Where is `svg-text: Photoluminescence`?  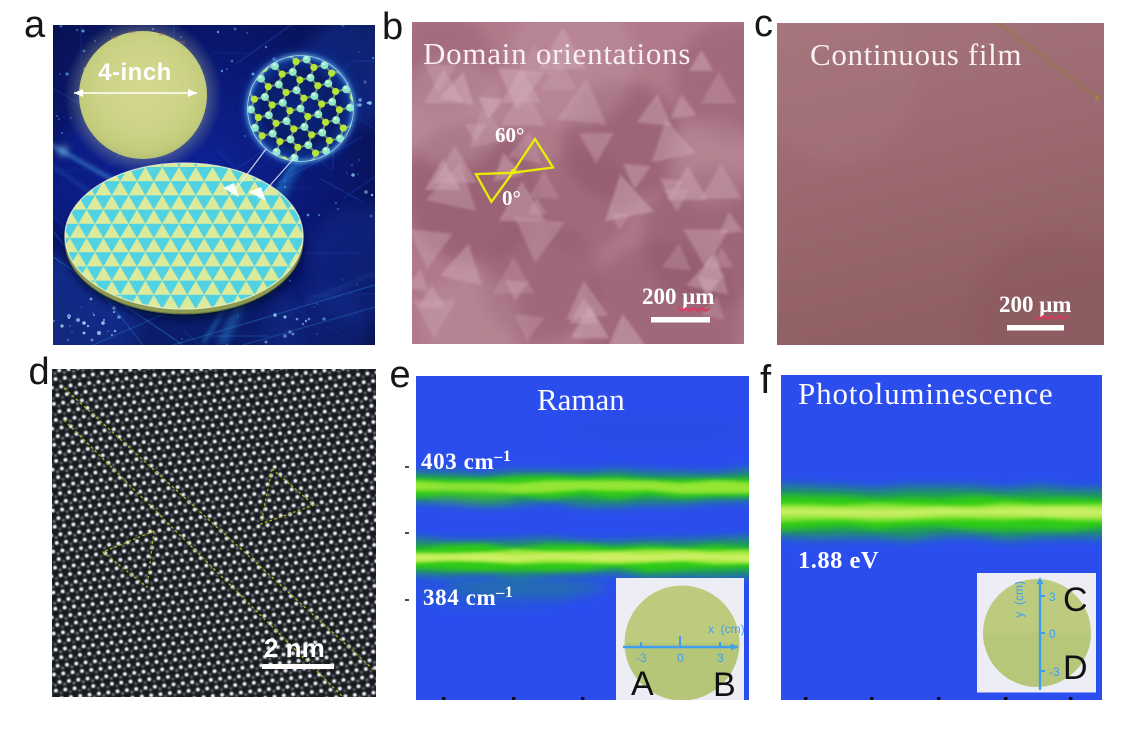
svg-text: Photoluminescence is located at coordinates (926, 393).